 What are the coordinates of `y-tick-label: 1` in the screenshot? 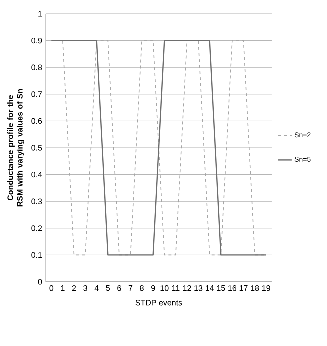 It's located at (40, 14).